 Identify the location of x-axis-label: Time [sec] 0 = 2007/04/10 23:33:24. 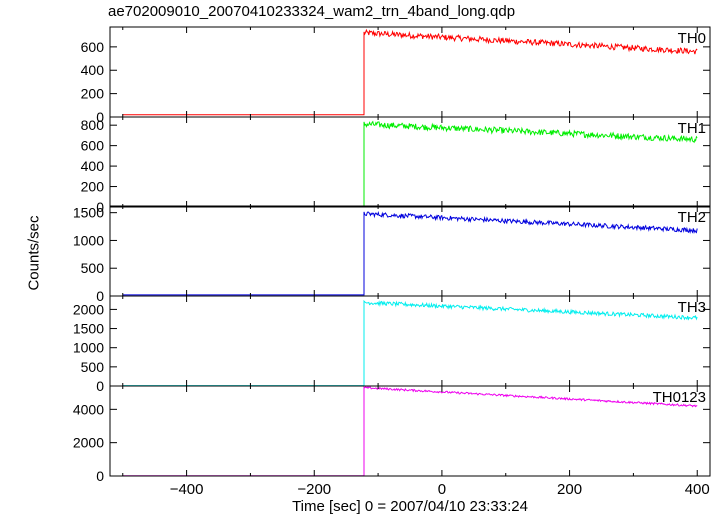
(410, 506).